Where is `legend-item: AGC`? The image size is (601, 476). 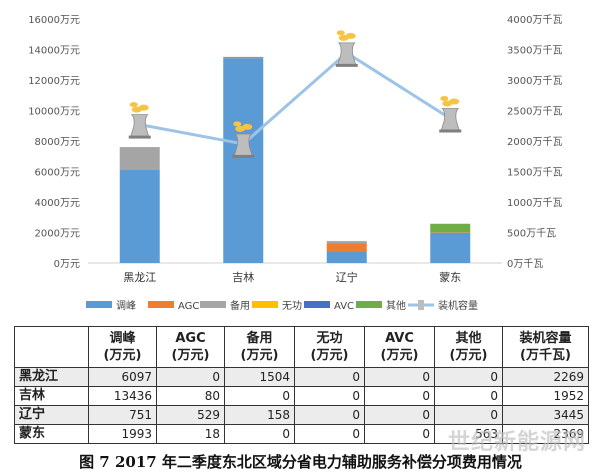
legend-item: AGC is located at coordinates (173, 306).